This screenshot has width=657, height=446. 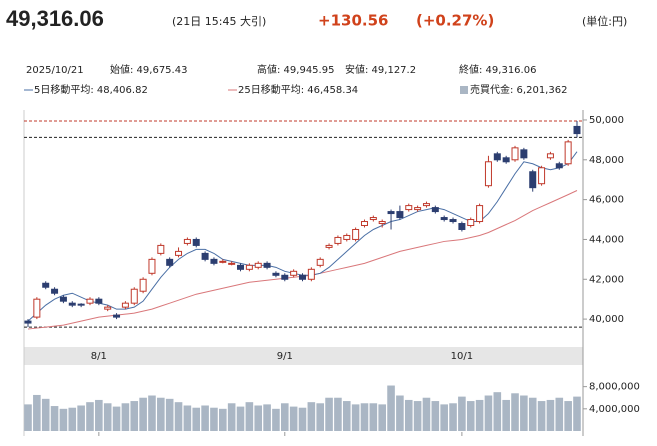 What do you see at coordinates (148, 69) in the screenshot?
I see `info-open: 始値: 49,675.43` at bounding box center [148, 69].